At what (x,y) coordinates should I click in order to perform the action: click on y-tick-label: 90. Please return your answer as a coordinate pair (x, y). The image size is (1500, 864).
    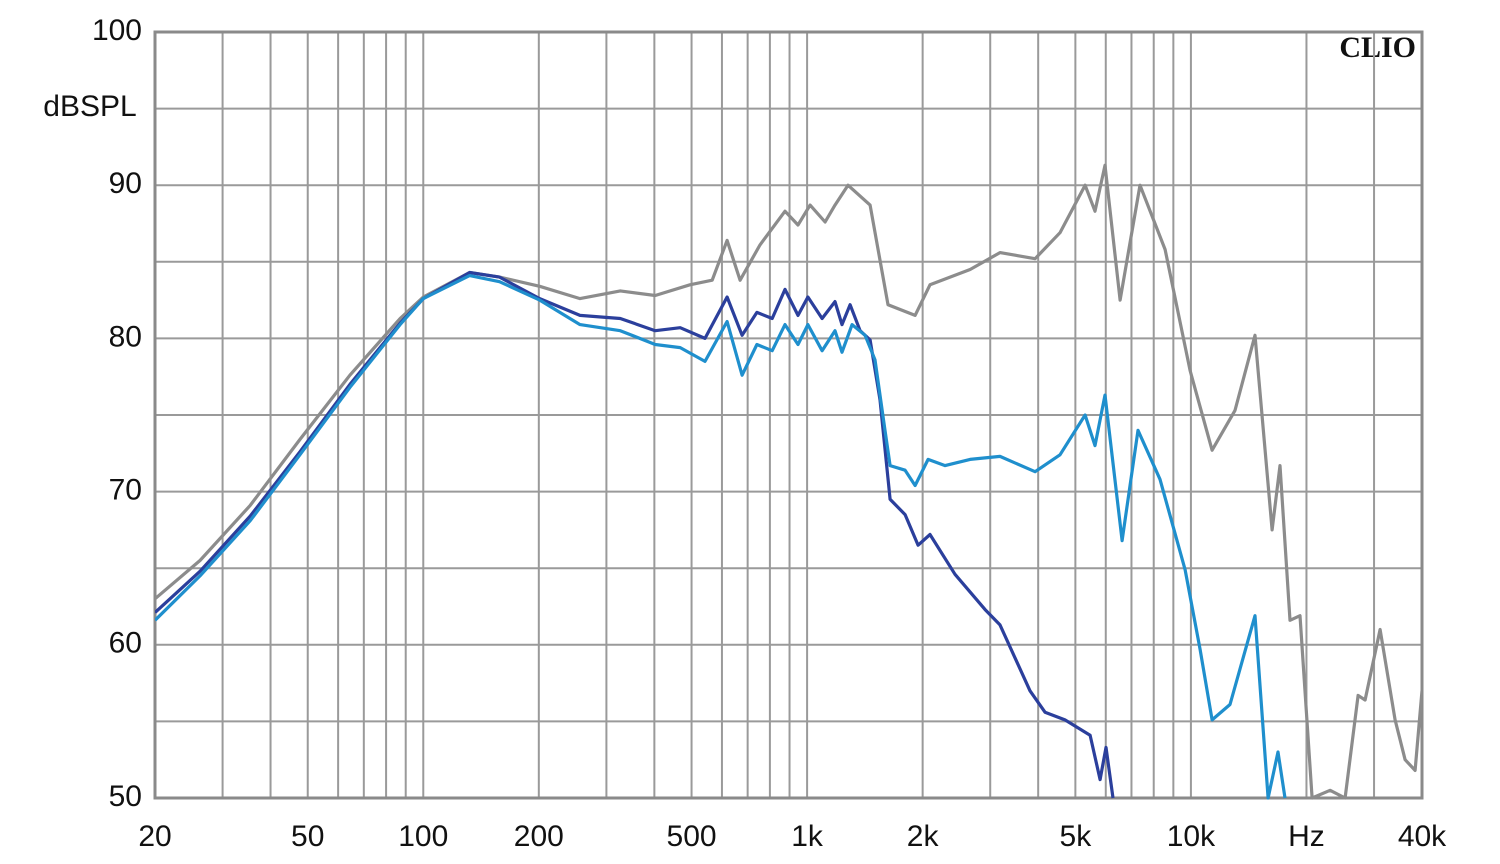
    Looking at the image, I should click on (125, 183).